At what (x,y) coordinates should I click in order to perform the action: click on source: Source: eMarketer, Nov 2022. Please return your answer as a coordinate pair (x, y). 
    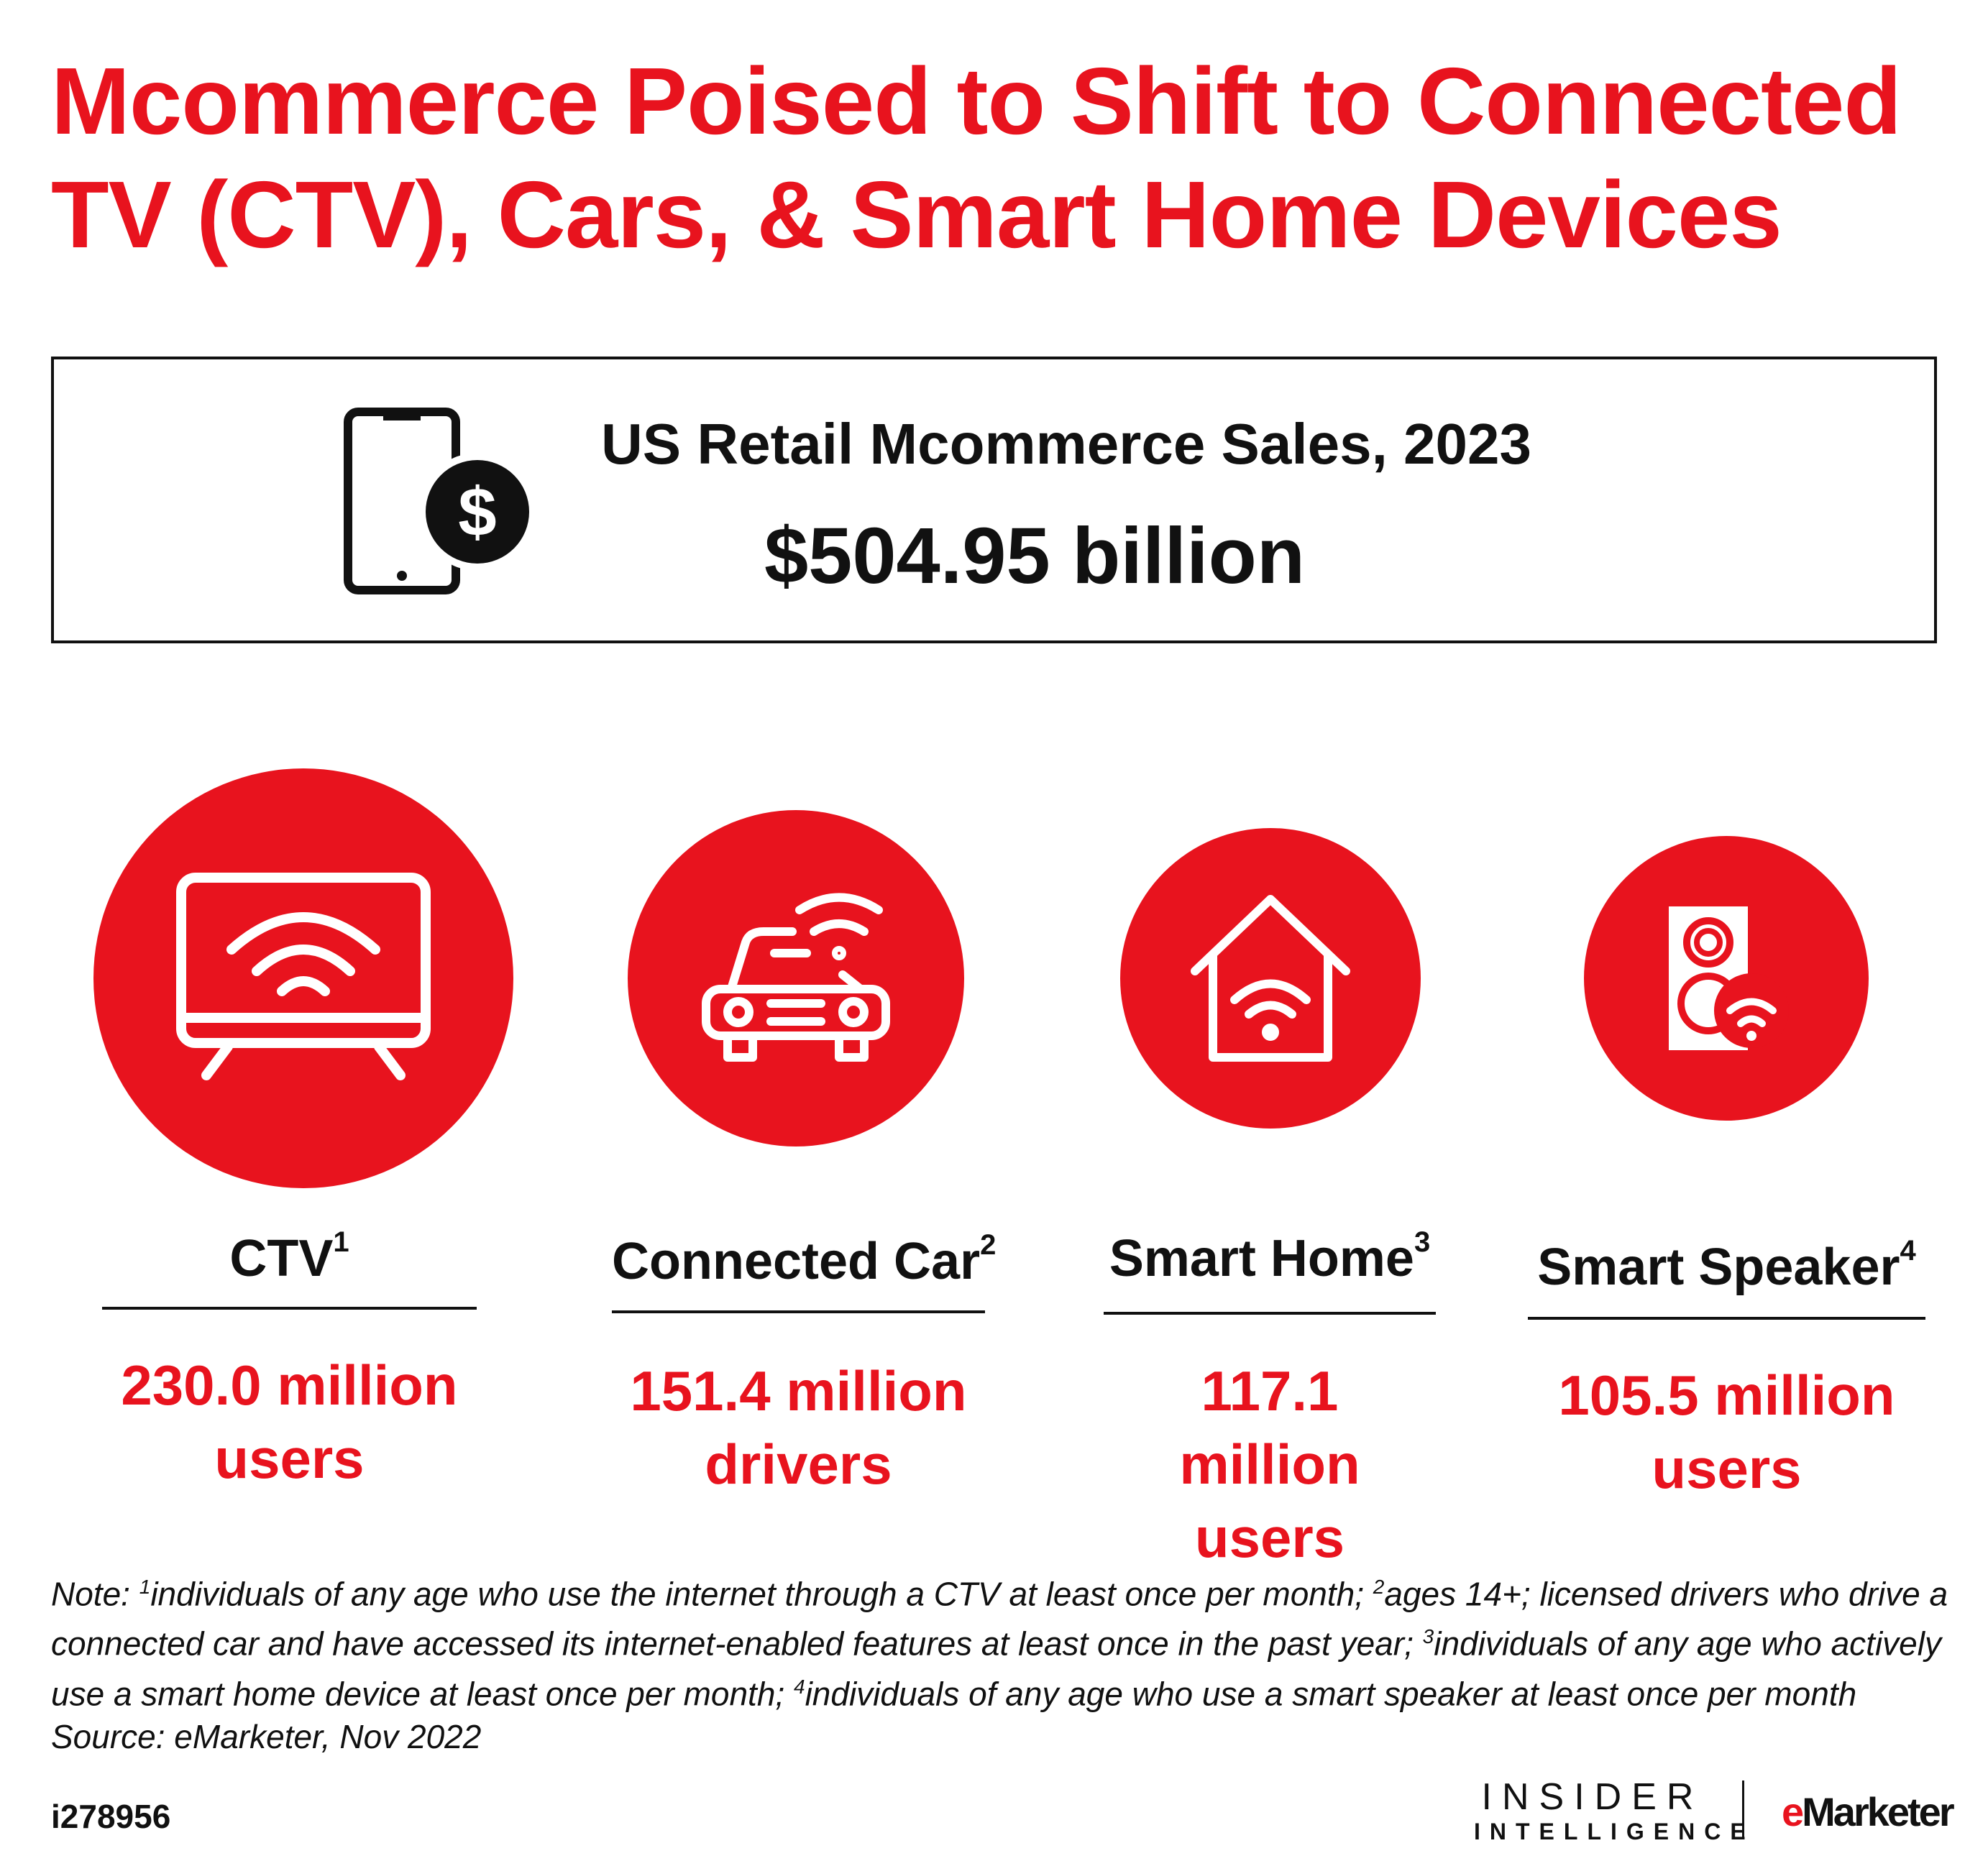
    Looking at the image, I should click on (266, 1736).